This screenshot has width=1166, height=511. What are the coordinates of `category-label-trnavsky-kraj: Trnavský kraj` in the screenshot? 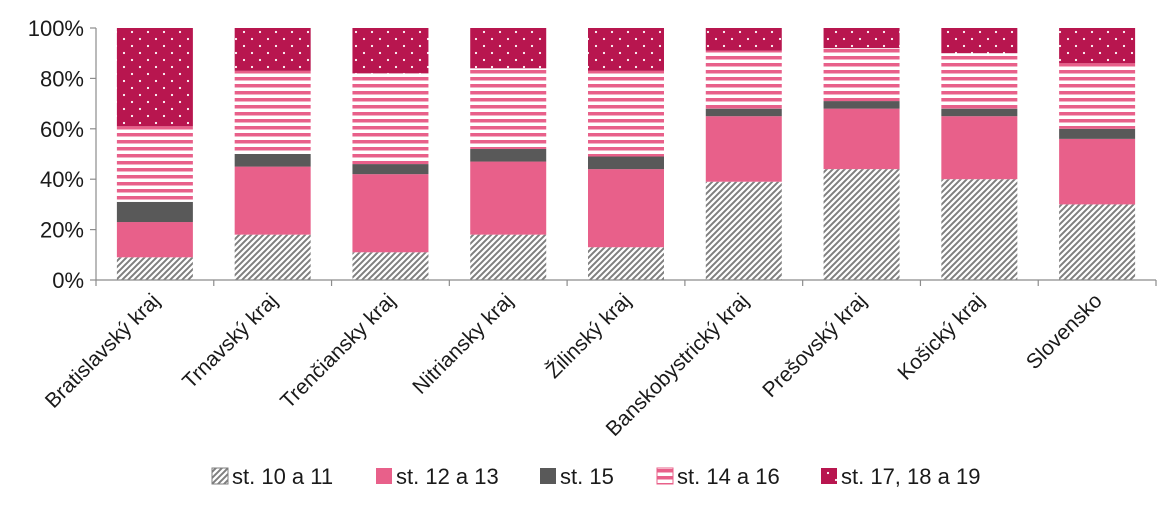 It's located at (230, 341).